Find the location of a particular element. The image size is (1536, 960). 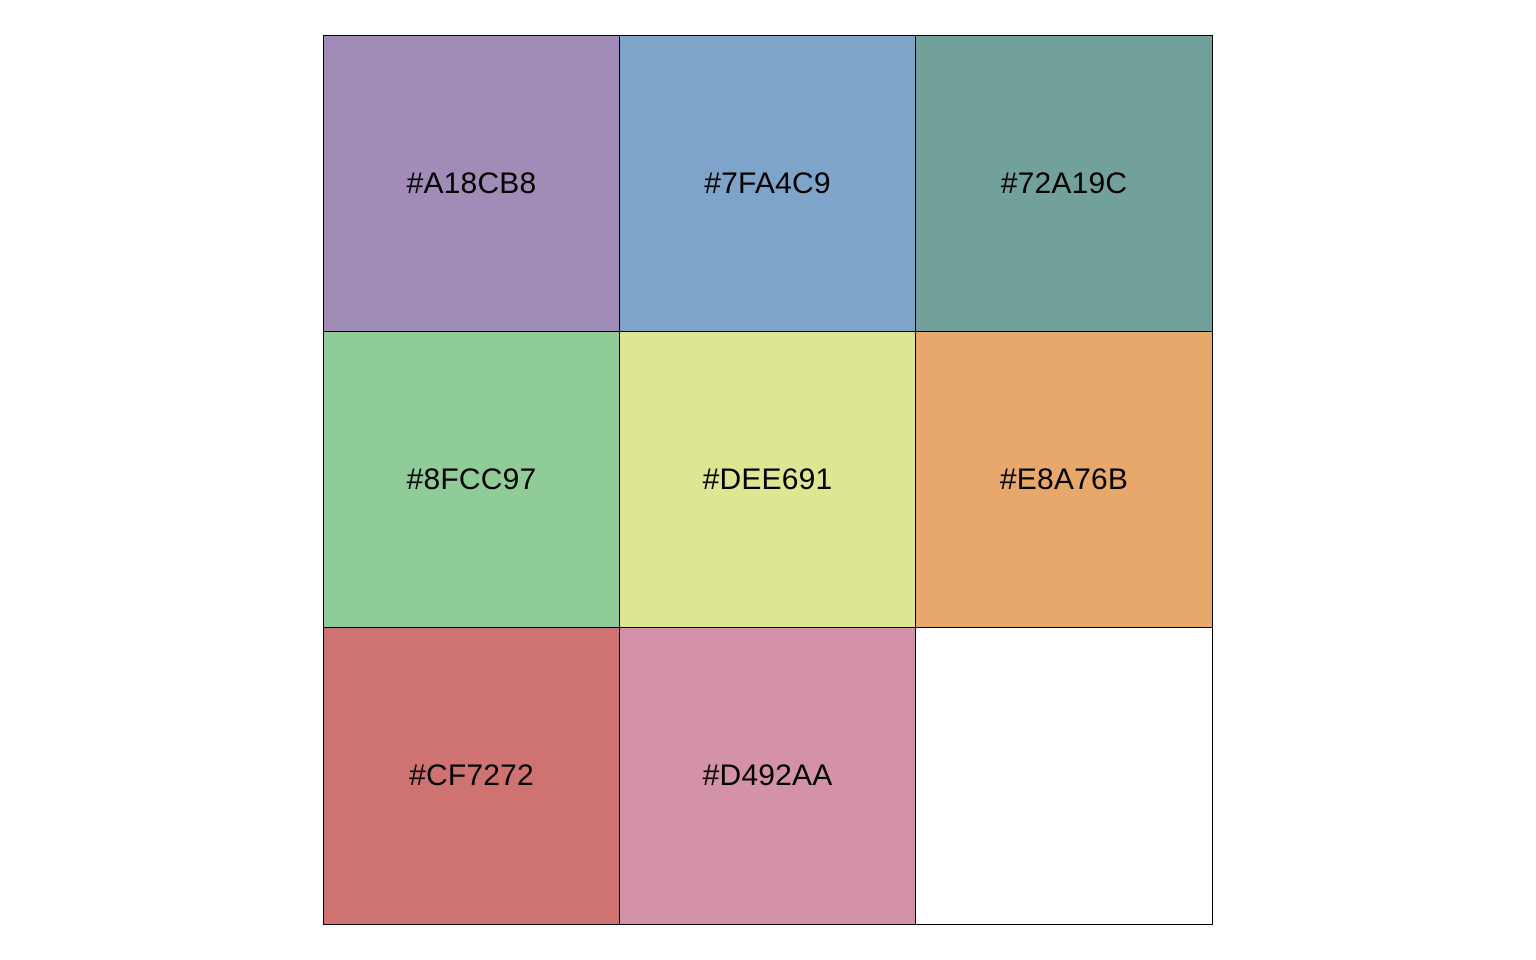

swatch-label: #7FA4C9 is located at coordinates (767, 183).